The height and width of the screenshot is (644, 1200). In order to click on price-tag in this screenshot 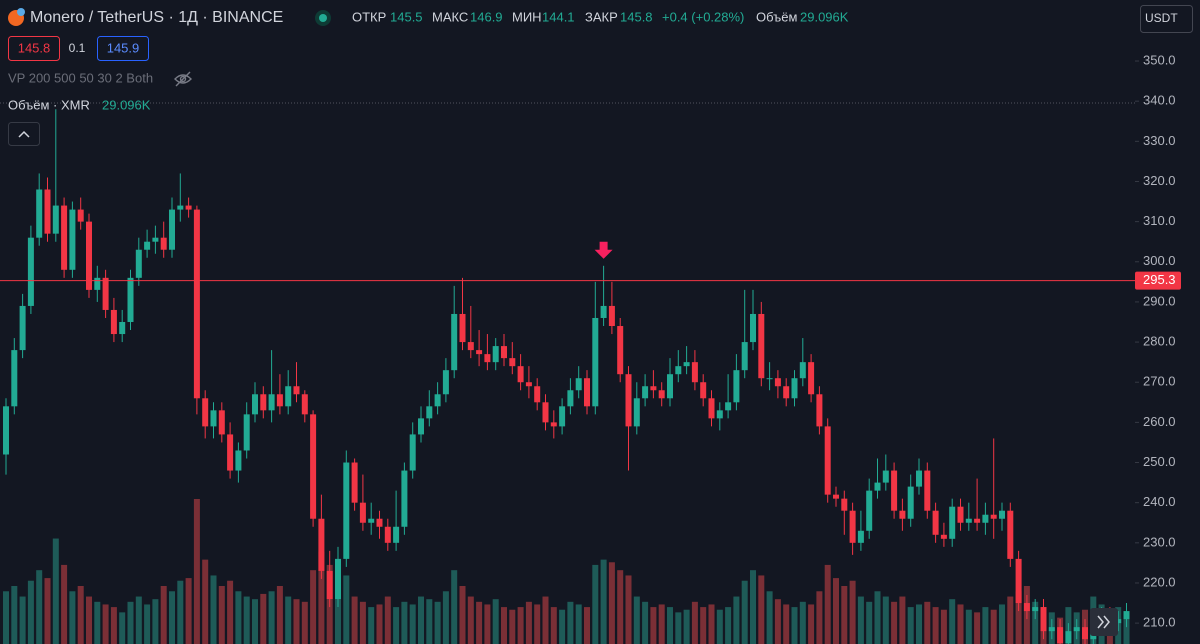, I will do `click(1158, 280)`.